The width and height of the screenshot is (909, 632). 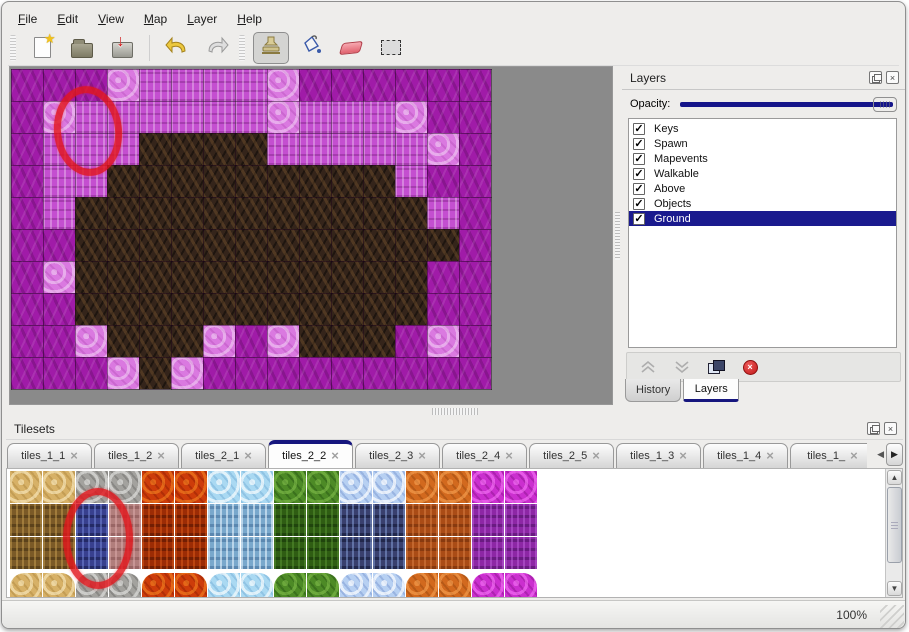 I want to click on scrollbar-thumb, so click(x=894, y=525).